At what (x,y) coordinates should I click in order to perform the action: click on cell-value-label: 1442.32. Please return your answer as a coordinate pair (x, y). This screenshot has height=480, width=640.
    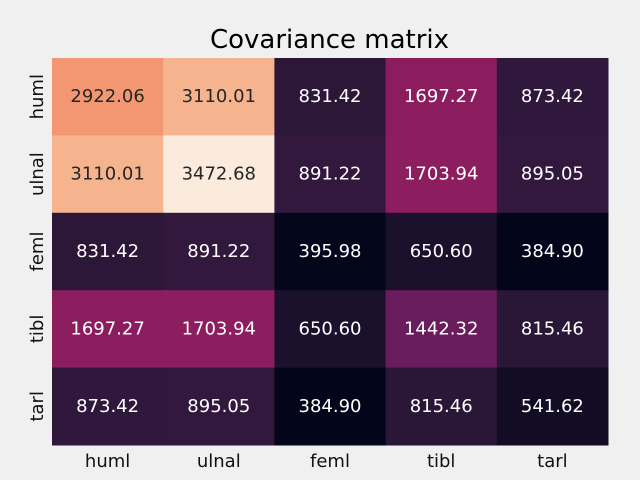
    Looking at the image, I should click on (441, 328).